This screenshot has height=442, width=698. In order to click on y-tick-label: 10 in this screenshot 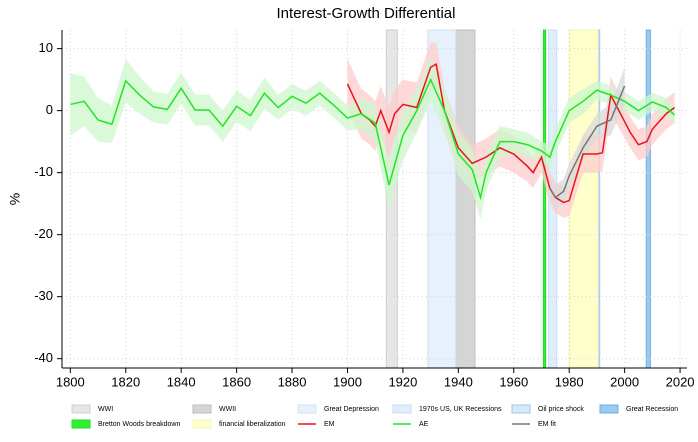, I will do `click(46, 47)`.